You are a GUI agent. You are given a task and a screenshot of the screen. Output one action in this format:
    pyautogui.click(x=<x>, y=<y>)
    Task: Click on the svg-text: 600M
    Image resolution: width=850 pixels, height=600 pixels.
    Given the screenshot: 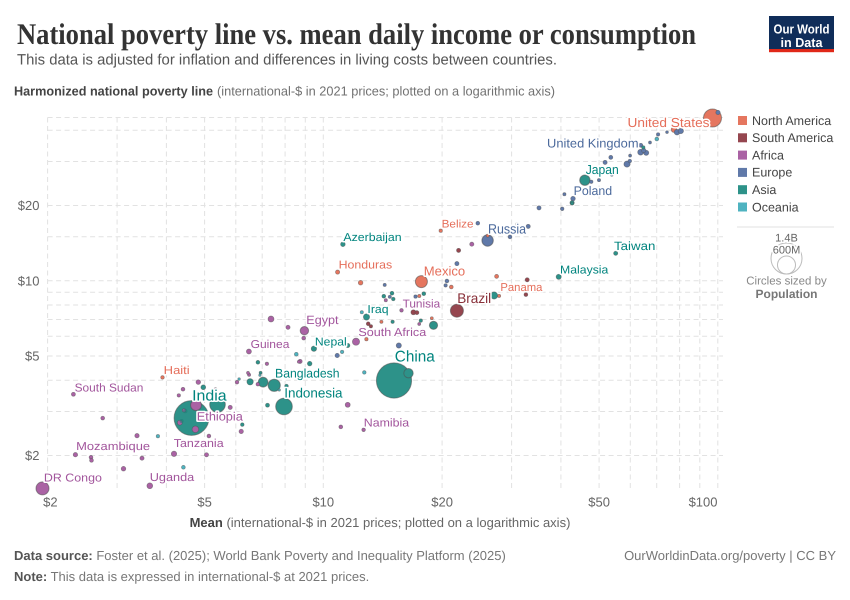 What is the action you would take?
    pyautogui.click(x=787, y=251)
    